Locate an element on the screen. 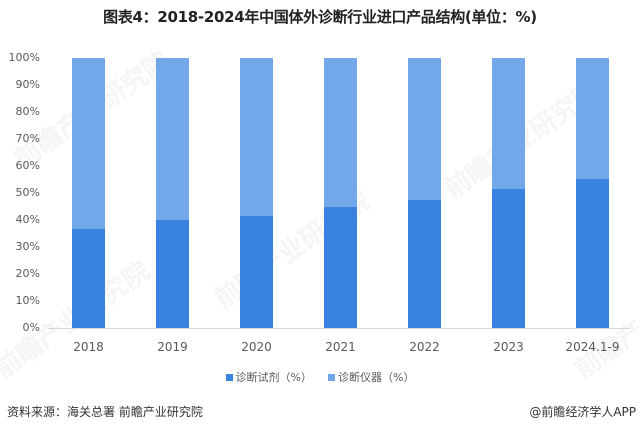 The width and height of the screenshot is (640, 431). legend-item-instruments: 诊断仪器（%） is located at coordinates (371, 377).